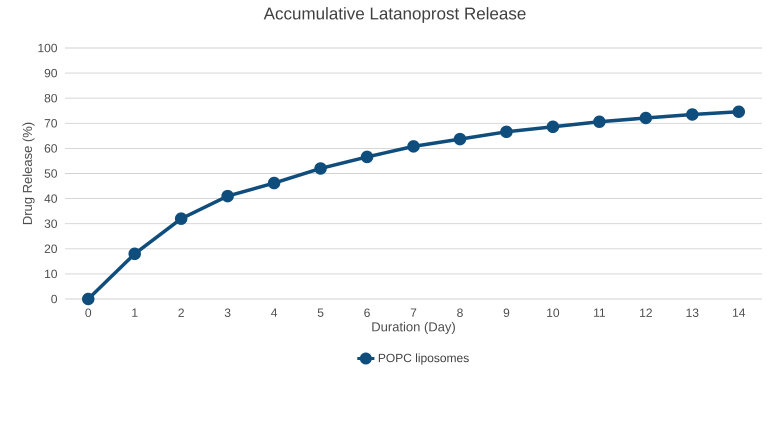 This screenshot has height=435, width=767. What do you see at coordinates (321, 312) in the screenshot?
I see `x-tick-label: 5` at bounding box center [321, 312].